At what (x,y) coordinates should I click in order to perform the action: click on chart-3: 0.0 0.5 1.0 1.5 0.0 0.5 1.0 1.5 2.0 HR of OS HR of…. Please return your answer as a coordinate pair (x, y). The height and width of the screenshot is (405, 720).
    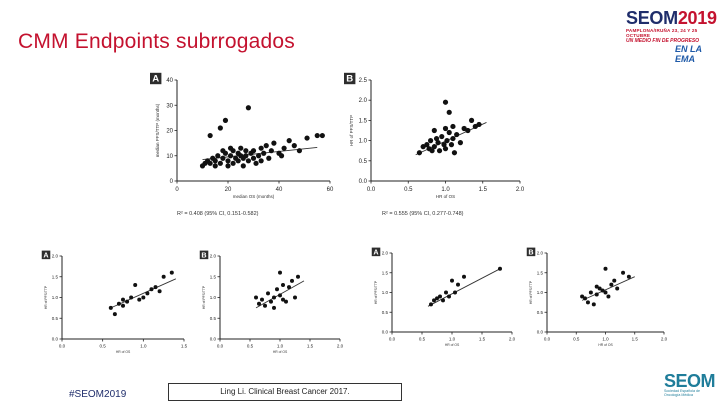
    Looking at the image, I should click on (114, 302).